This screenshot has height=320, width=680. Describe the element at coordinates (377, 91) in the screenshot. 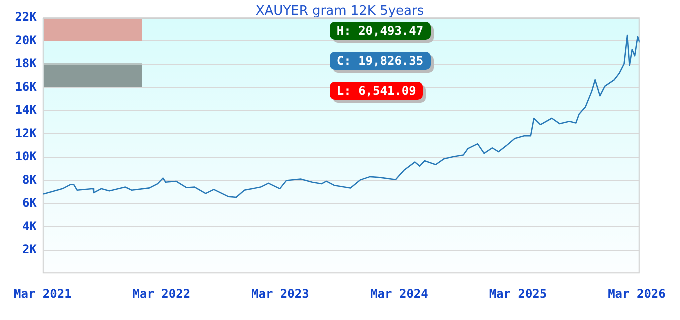

I see `annotation: L: 6,541.09` at that location.